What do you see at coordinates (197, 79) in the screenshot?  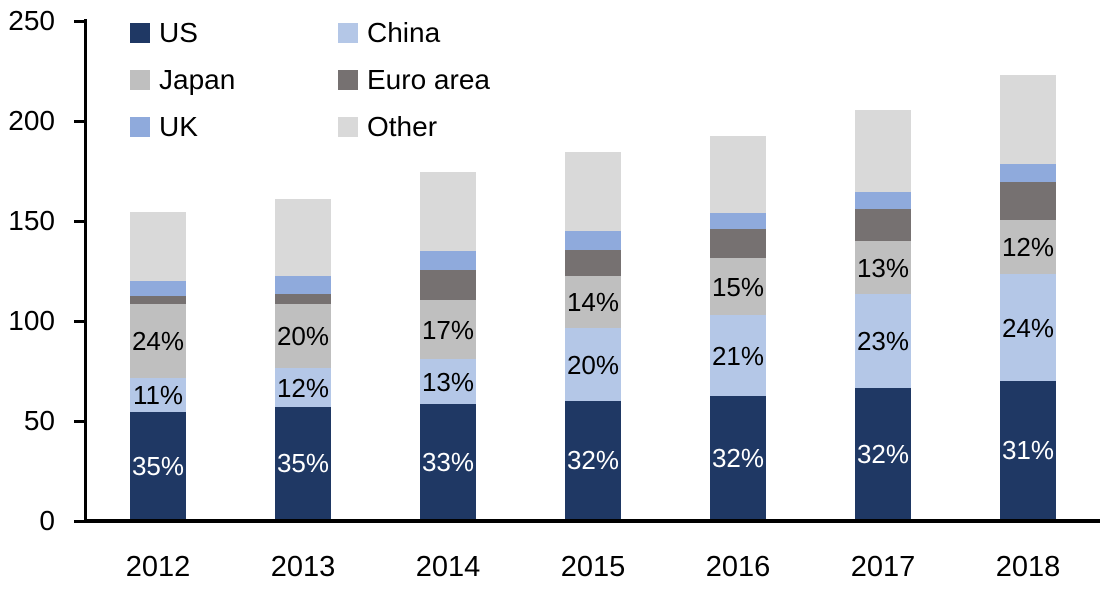 I see `legend-label-japan: Japan` at bounding box center [197, 79].